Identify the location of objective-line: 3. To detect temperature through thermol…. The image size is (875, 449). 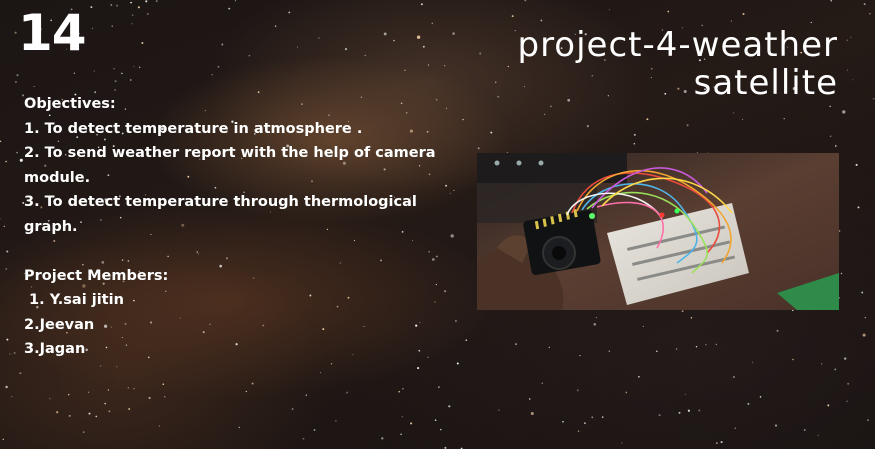
(220, 202).